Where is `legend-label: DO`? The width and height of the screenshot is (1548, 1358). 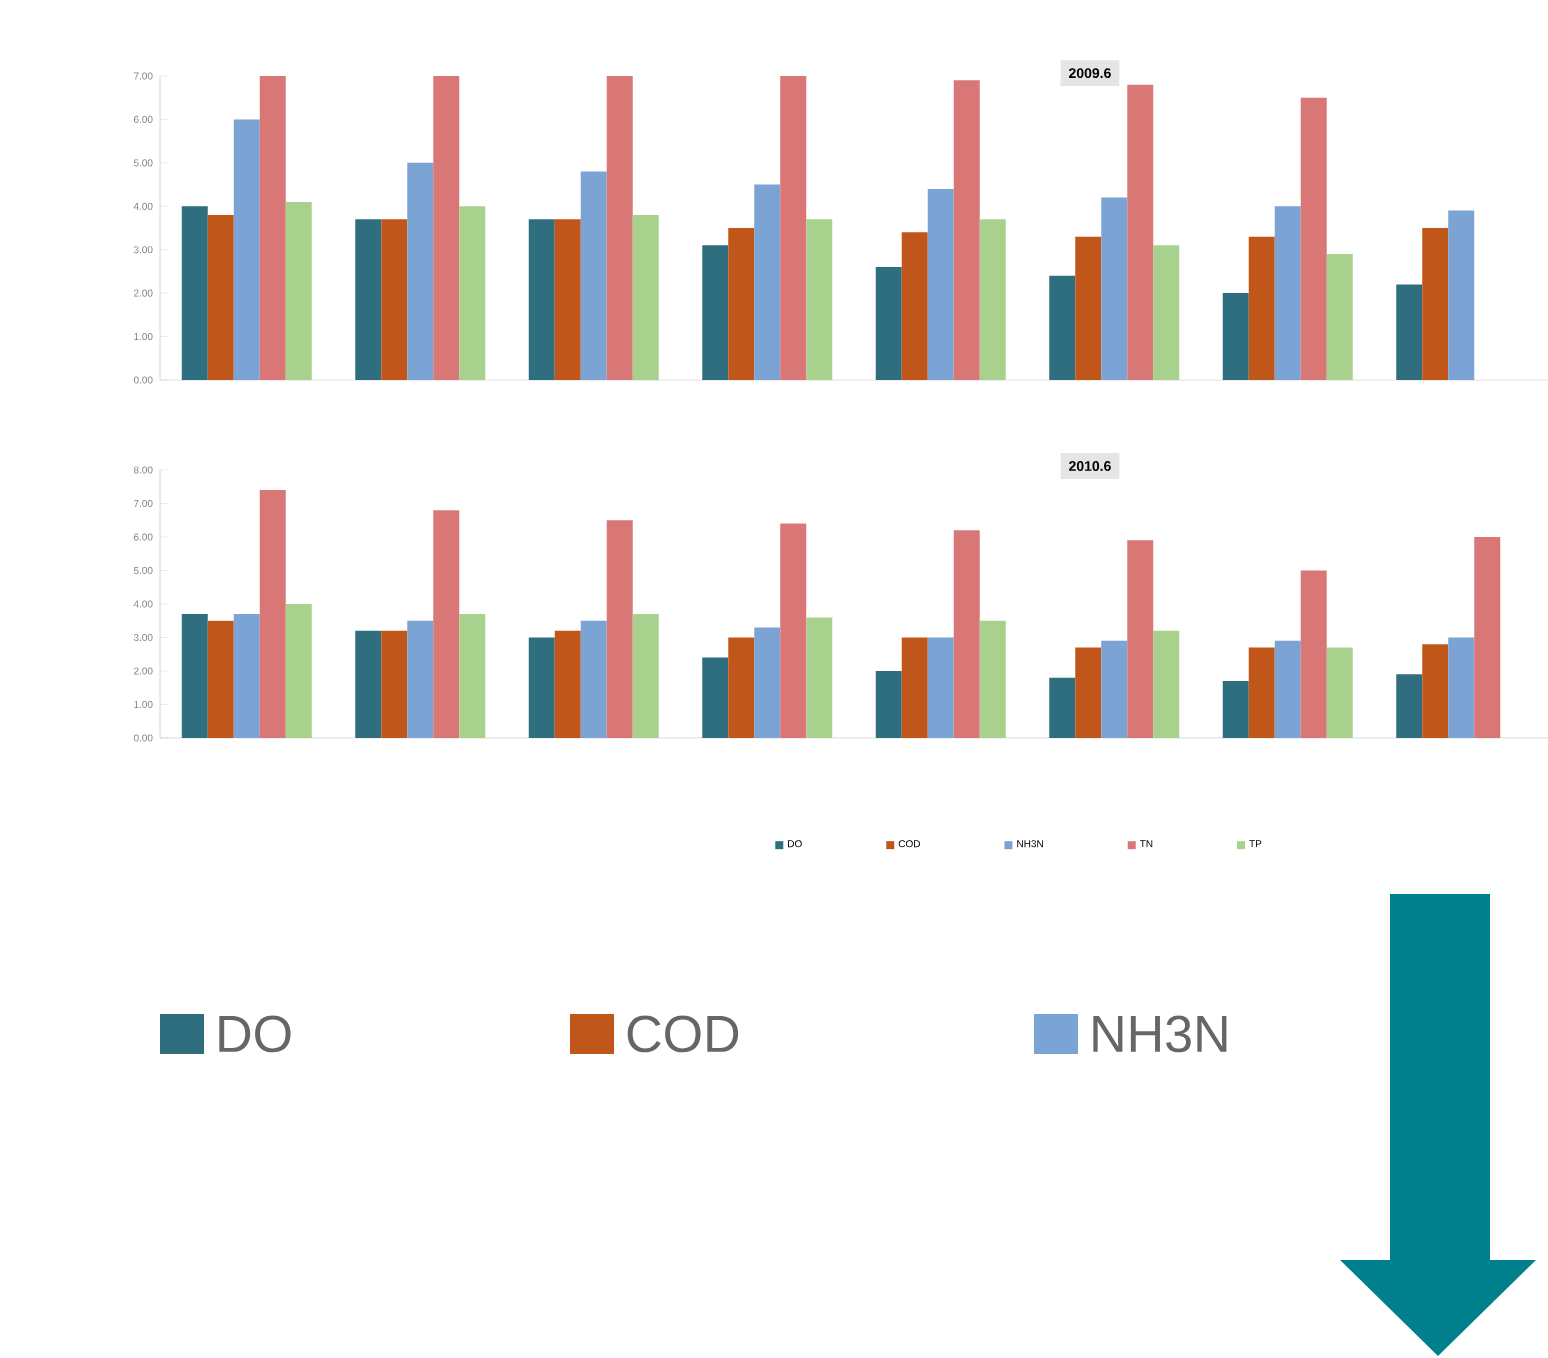
legend-label: DO is located at coordinates (255, 1034).